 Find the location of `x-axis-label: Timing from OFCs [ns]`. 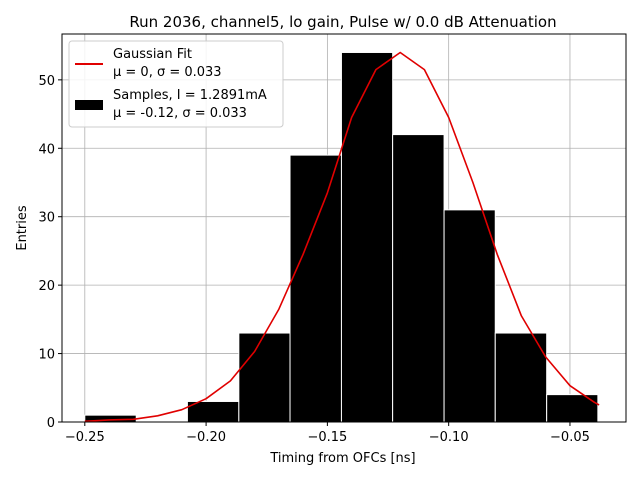

x-axis-label: Timing from OFCs [ns] is located at coordinates (342, 458).